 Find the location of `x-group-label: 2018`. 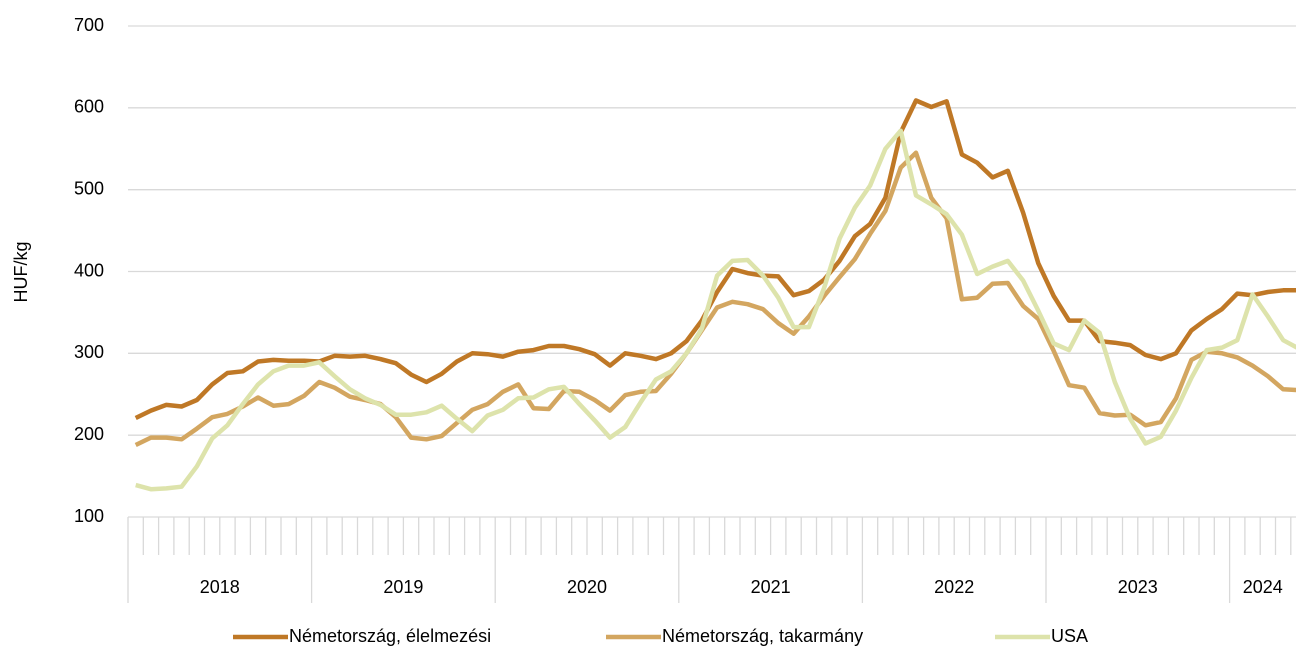

x-group-label: 2018 is located at coordinates (220, 587).